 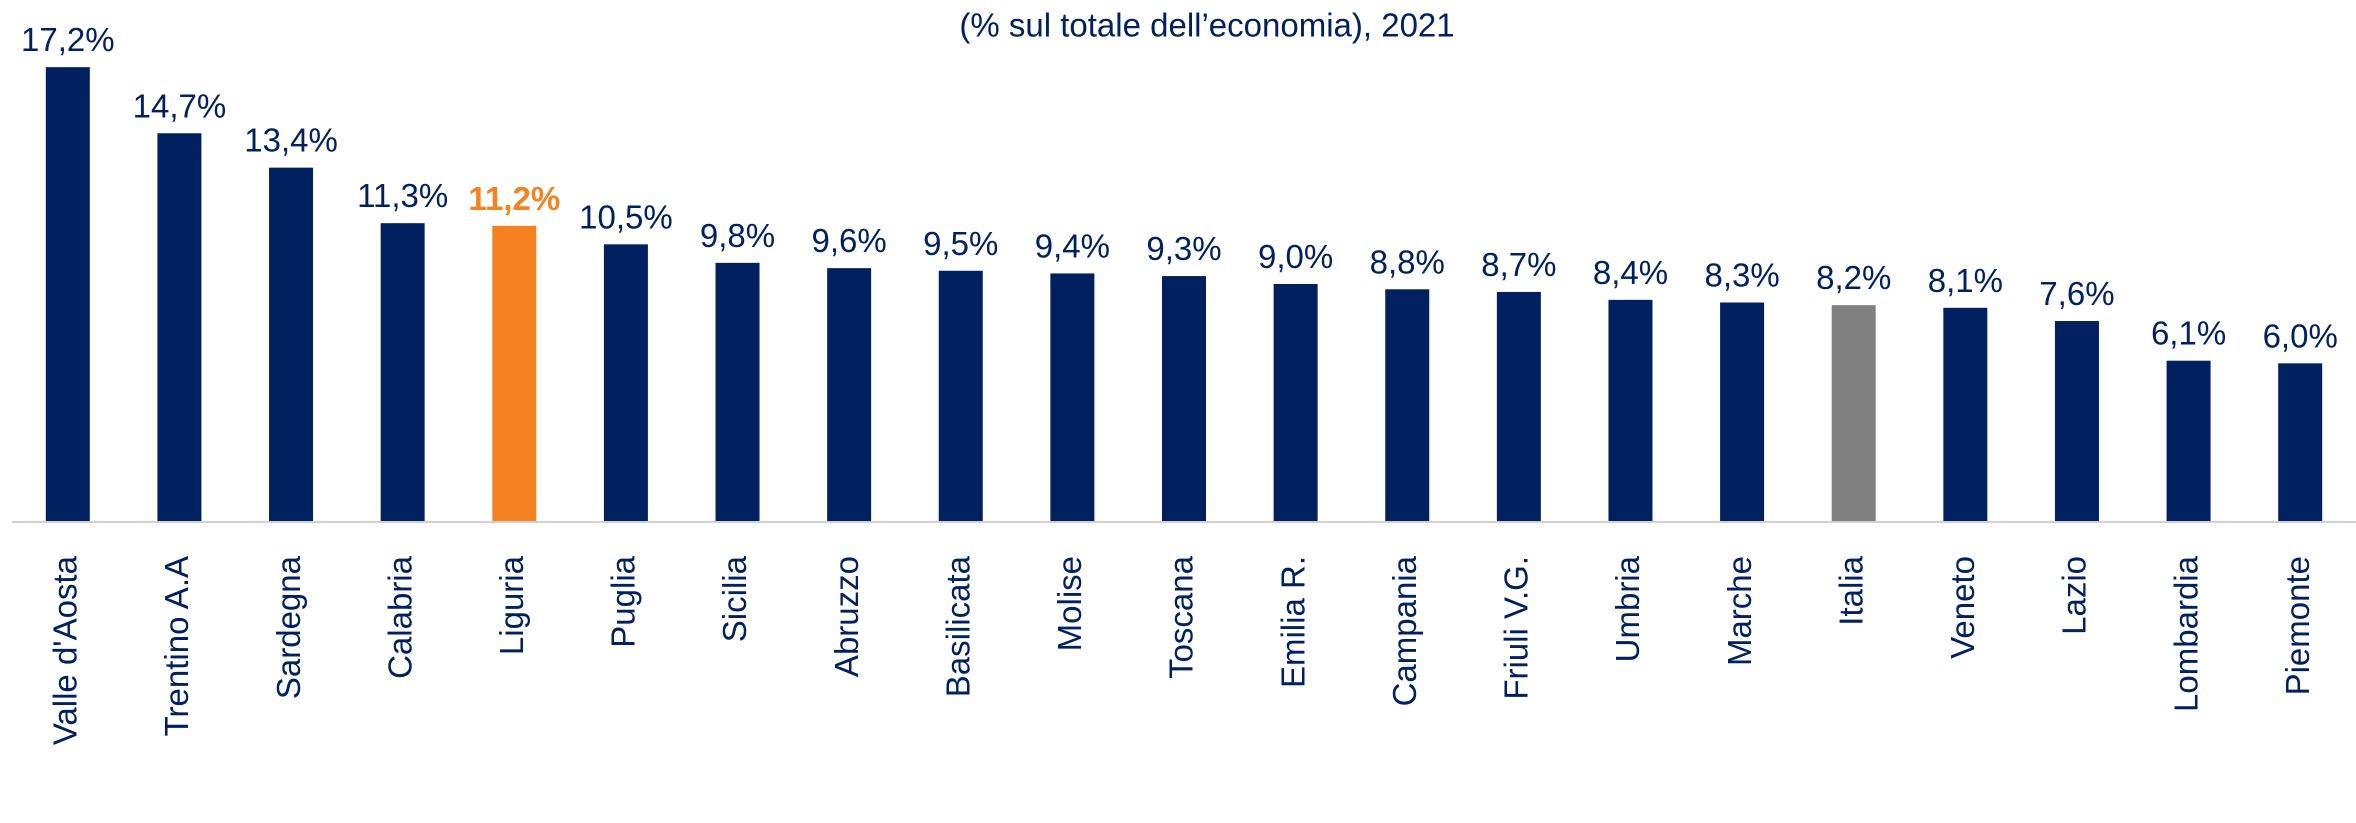 What do you see at coordinates (1965, 280) in the screenshot?
I see `value-label: 8,1%` at bounding box center [1965, 280].